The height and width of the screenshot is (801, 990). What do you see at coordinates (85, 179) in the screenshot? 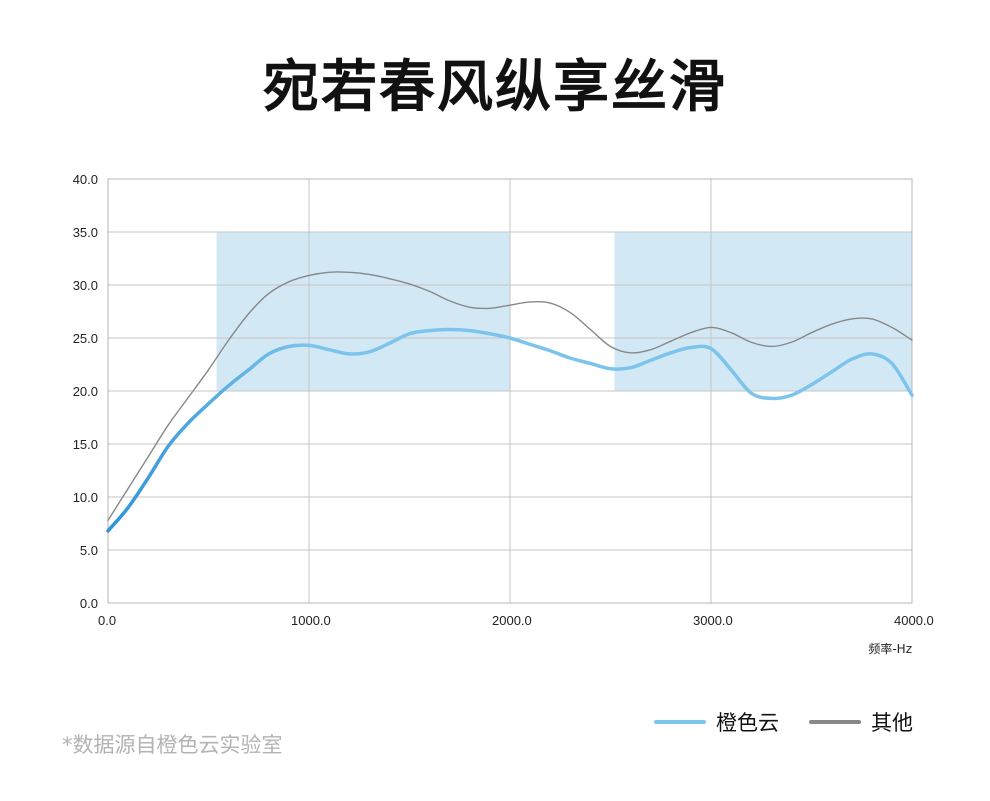
I see `y-tick-label: 40.0` at bounding box center [85, 179].